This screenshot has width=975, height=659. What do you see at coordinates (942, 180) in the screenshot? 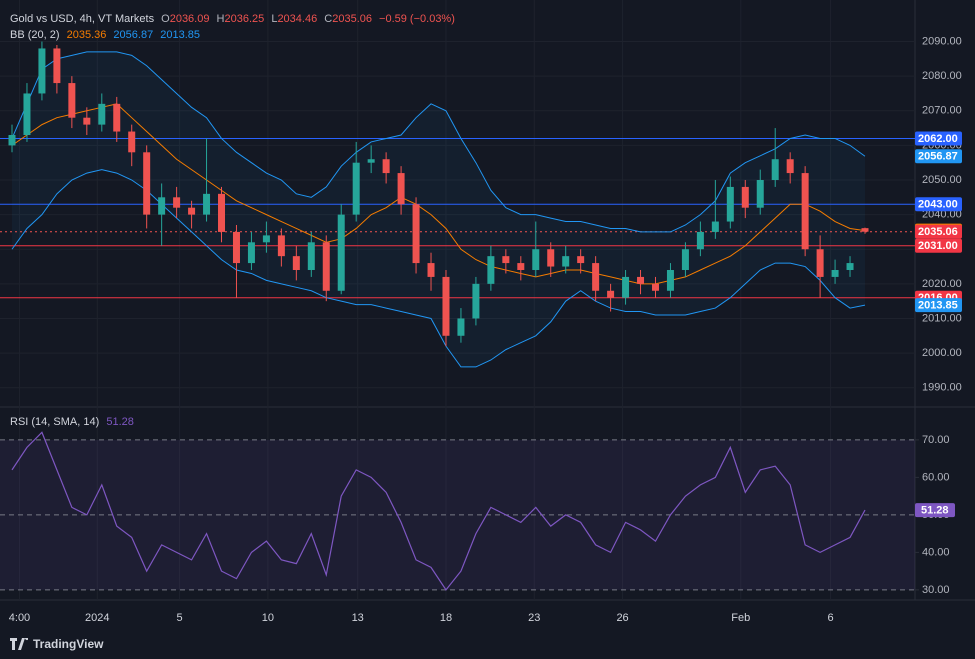
I see `y-tick-label: 2050.00` at bounding box center [942, 180].